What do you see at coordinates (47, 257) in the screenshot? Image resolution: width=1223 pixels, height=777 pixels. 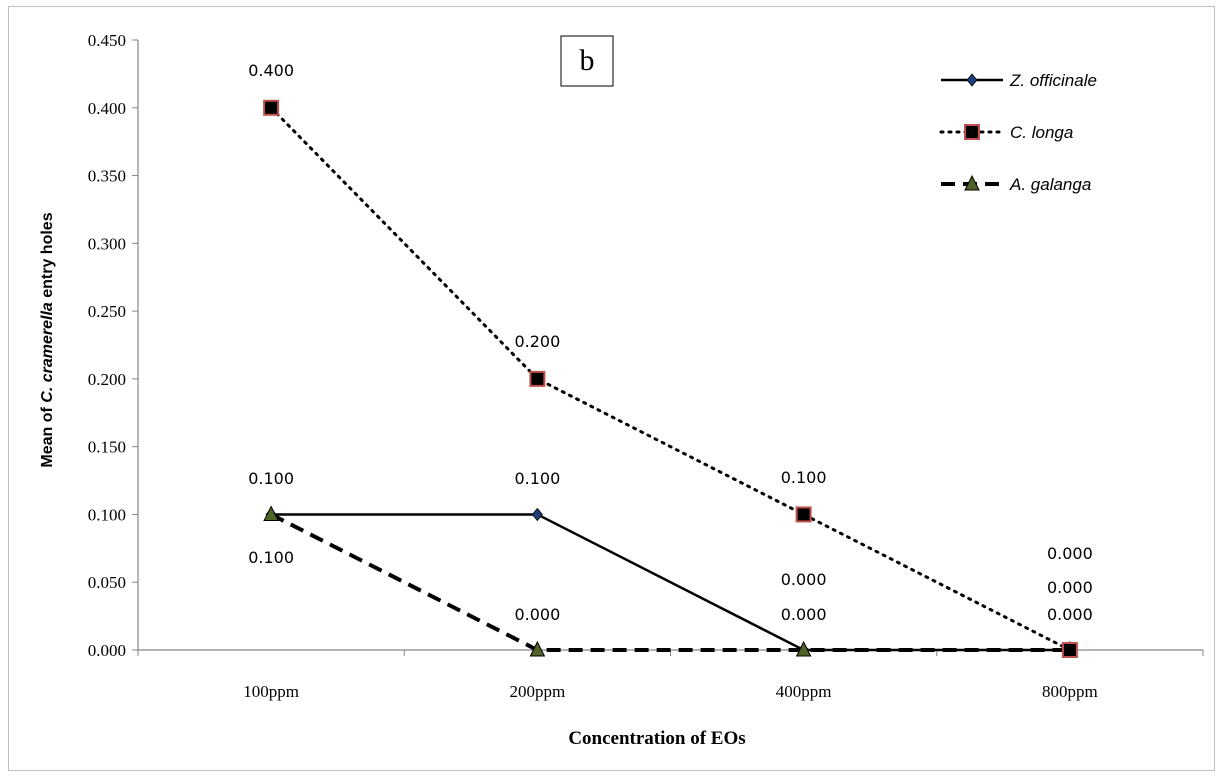 I see `y-axis-title-part-3: entry holes` at bounding box center [47, 257].